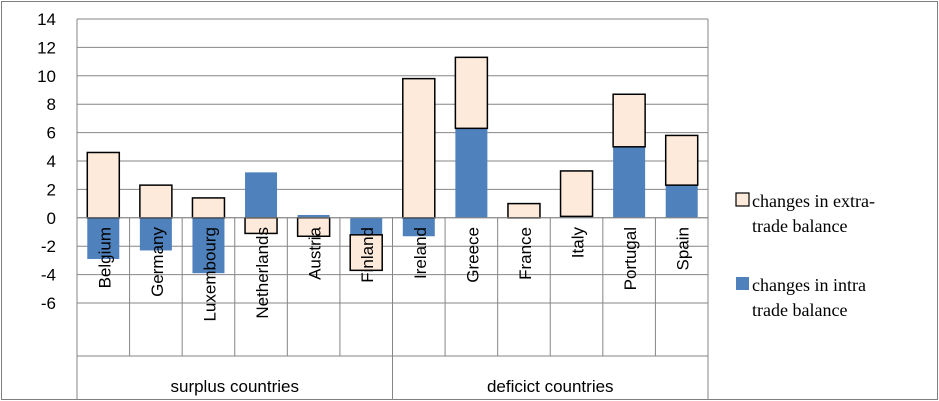  Describe the element at coordinates (578, 243) in the screenshot. I see `category-label: Italy` at that location.